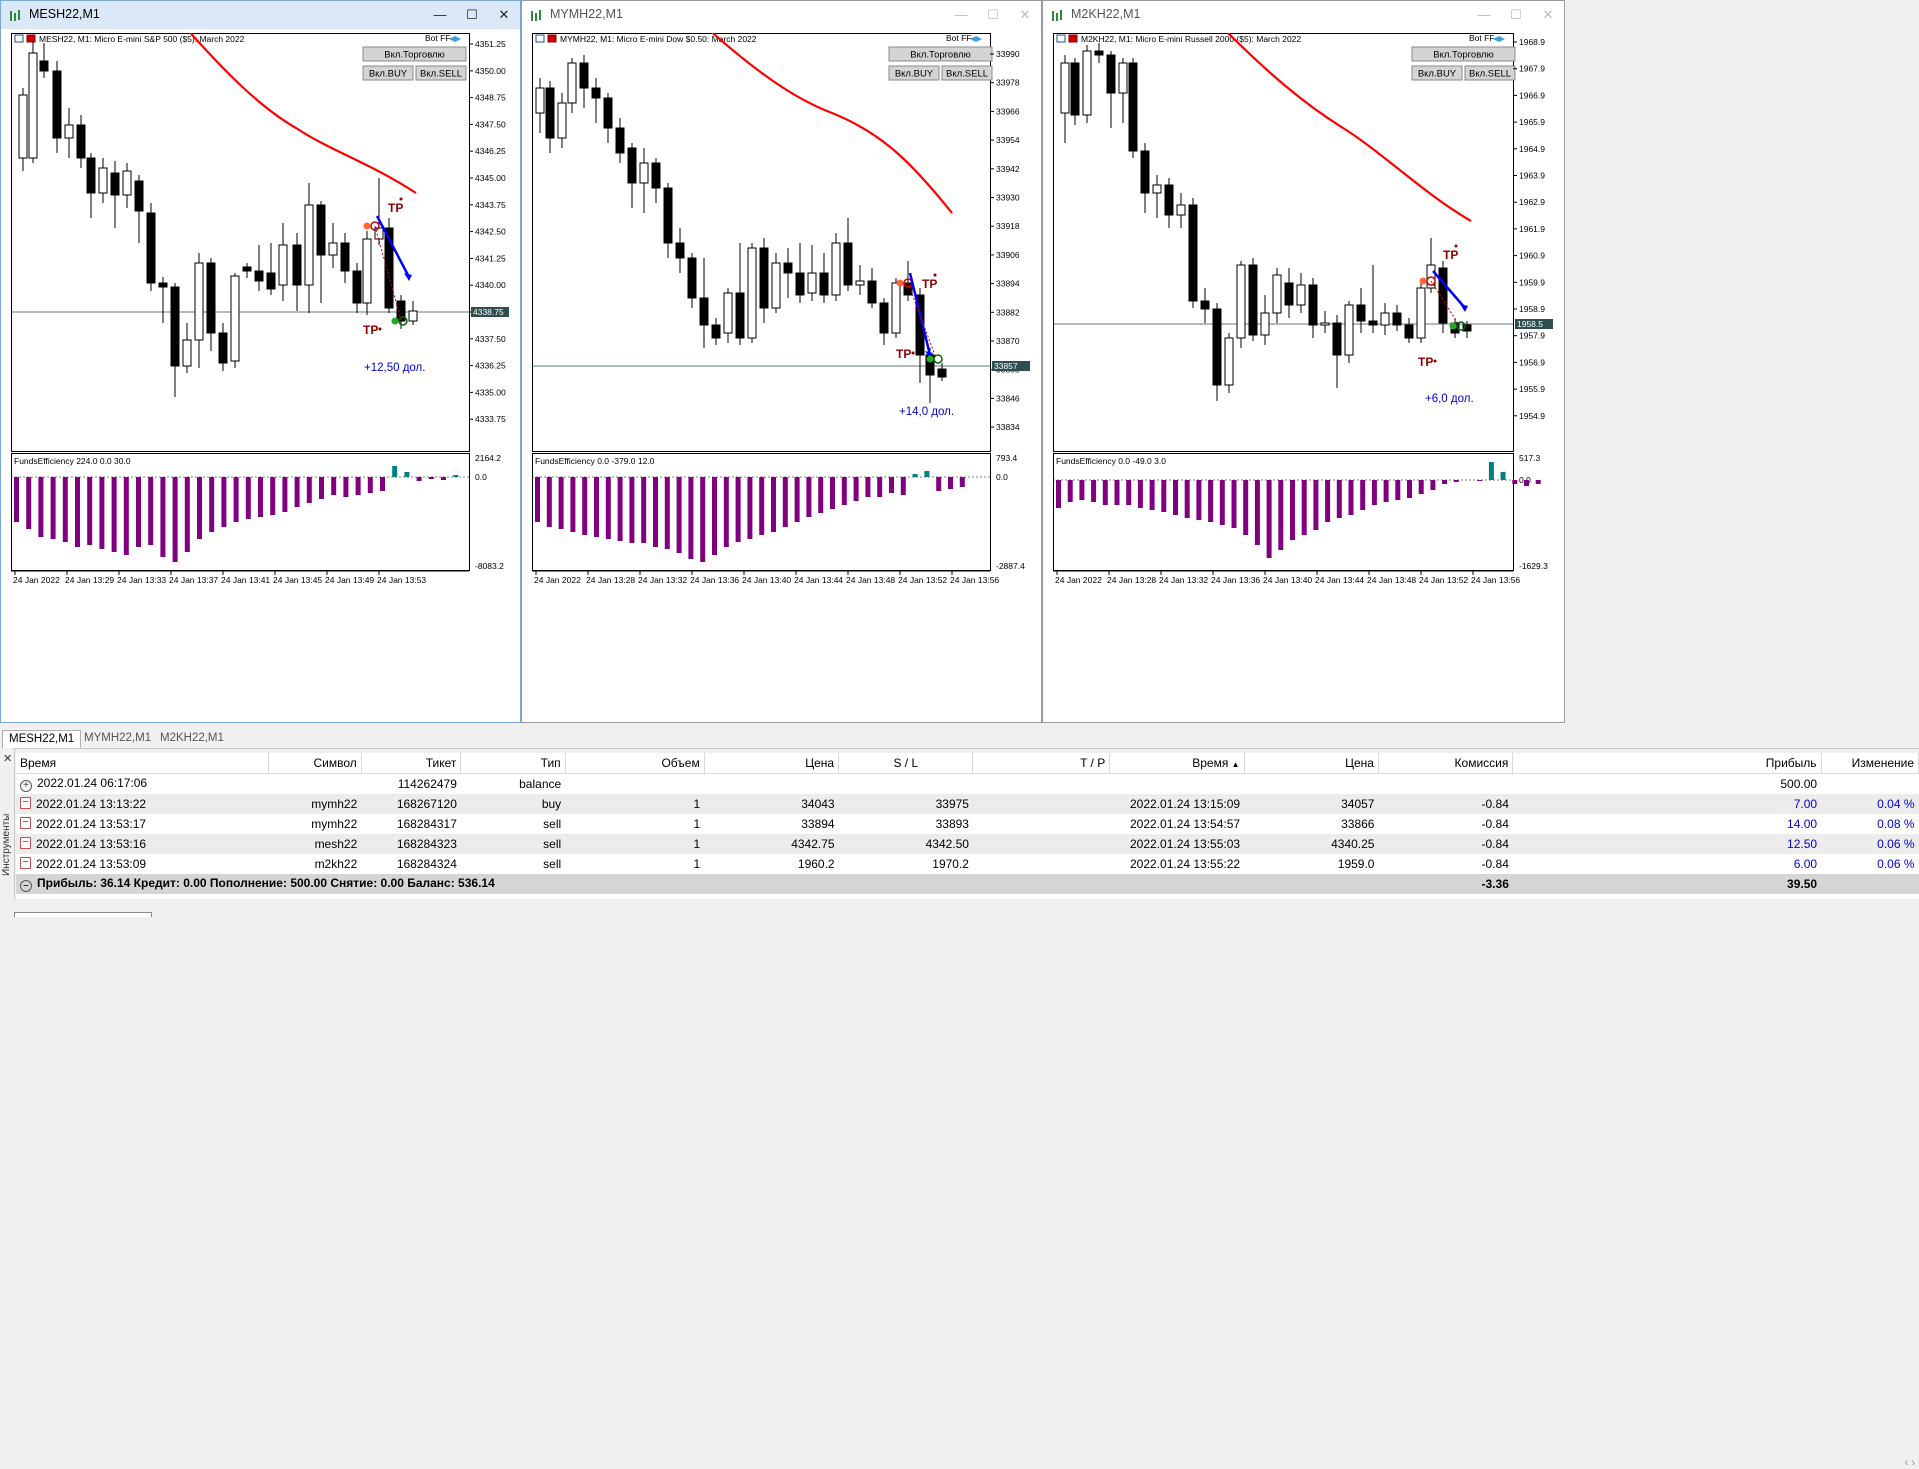 The image size is (1919, 1469). Describe the element at coordinates (490, 44) in the screenshot. I see `price-tick-label: 4351.25` at that location.